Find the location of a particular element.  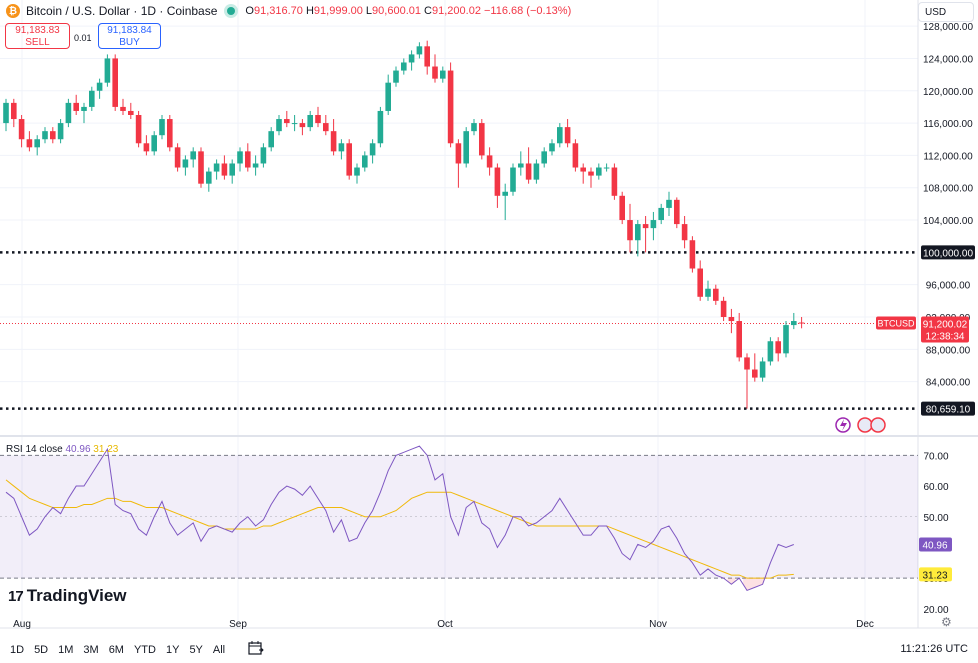

time-axis-label: Nov is located at coordinates (658, 624).